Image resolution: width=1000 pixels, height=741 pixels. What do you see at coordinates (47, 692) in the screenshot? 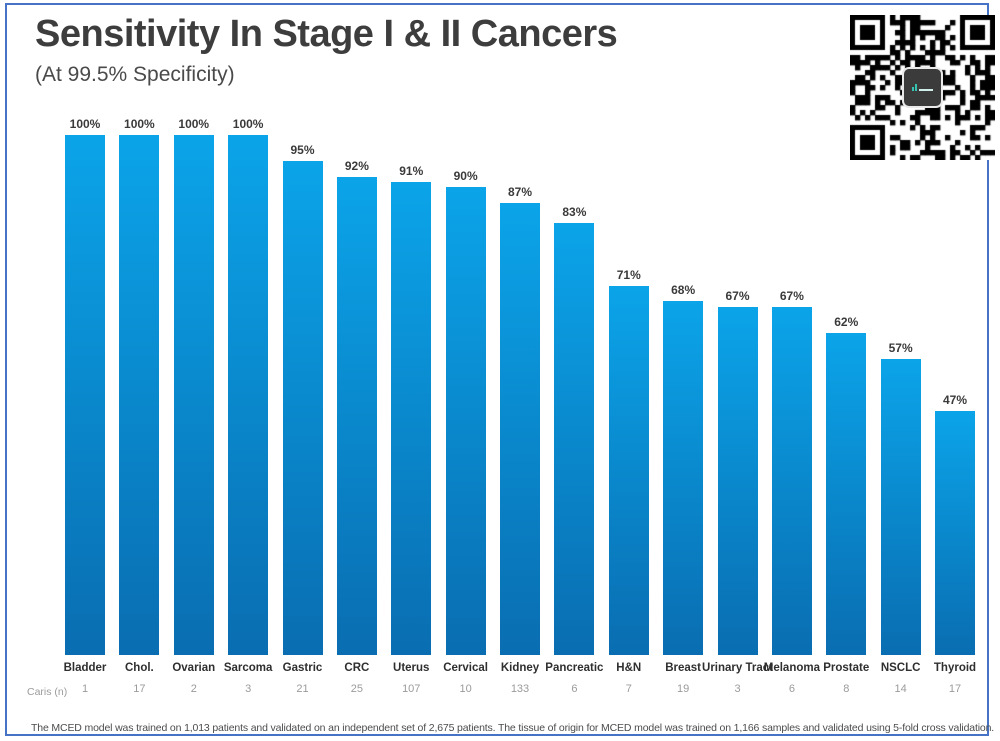
I see `caris-n-label: Caris (n)` at bounding box center [47, 692].